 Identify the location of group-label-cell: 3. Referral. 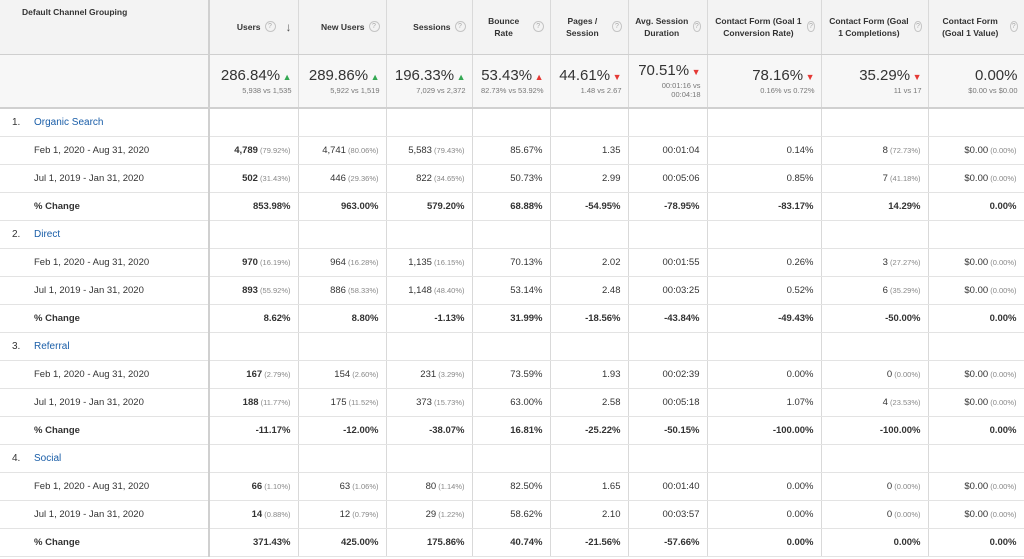
(105, 346).